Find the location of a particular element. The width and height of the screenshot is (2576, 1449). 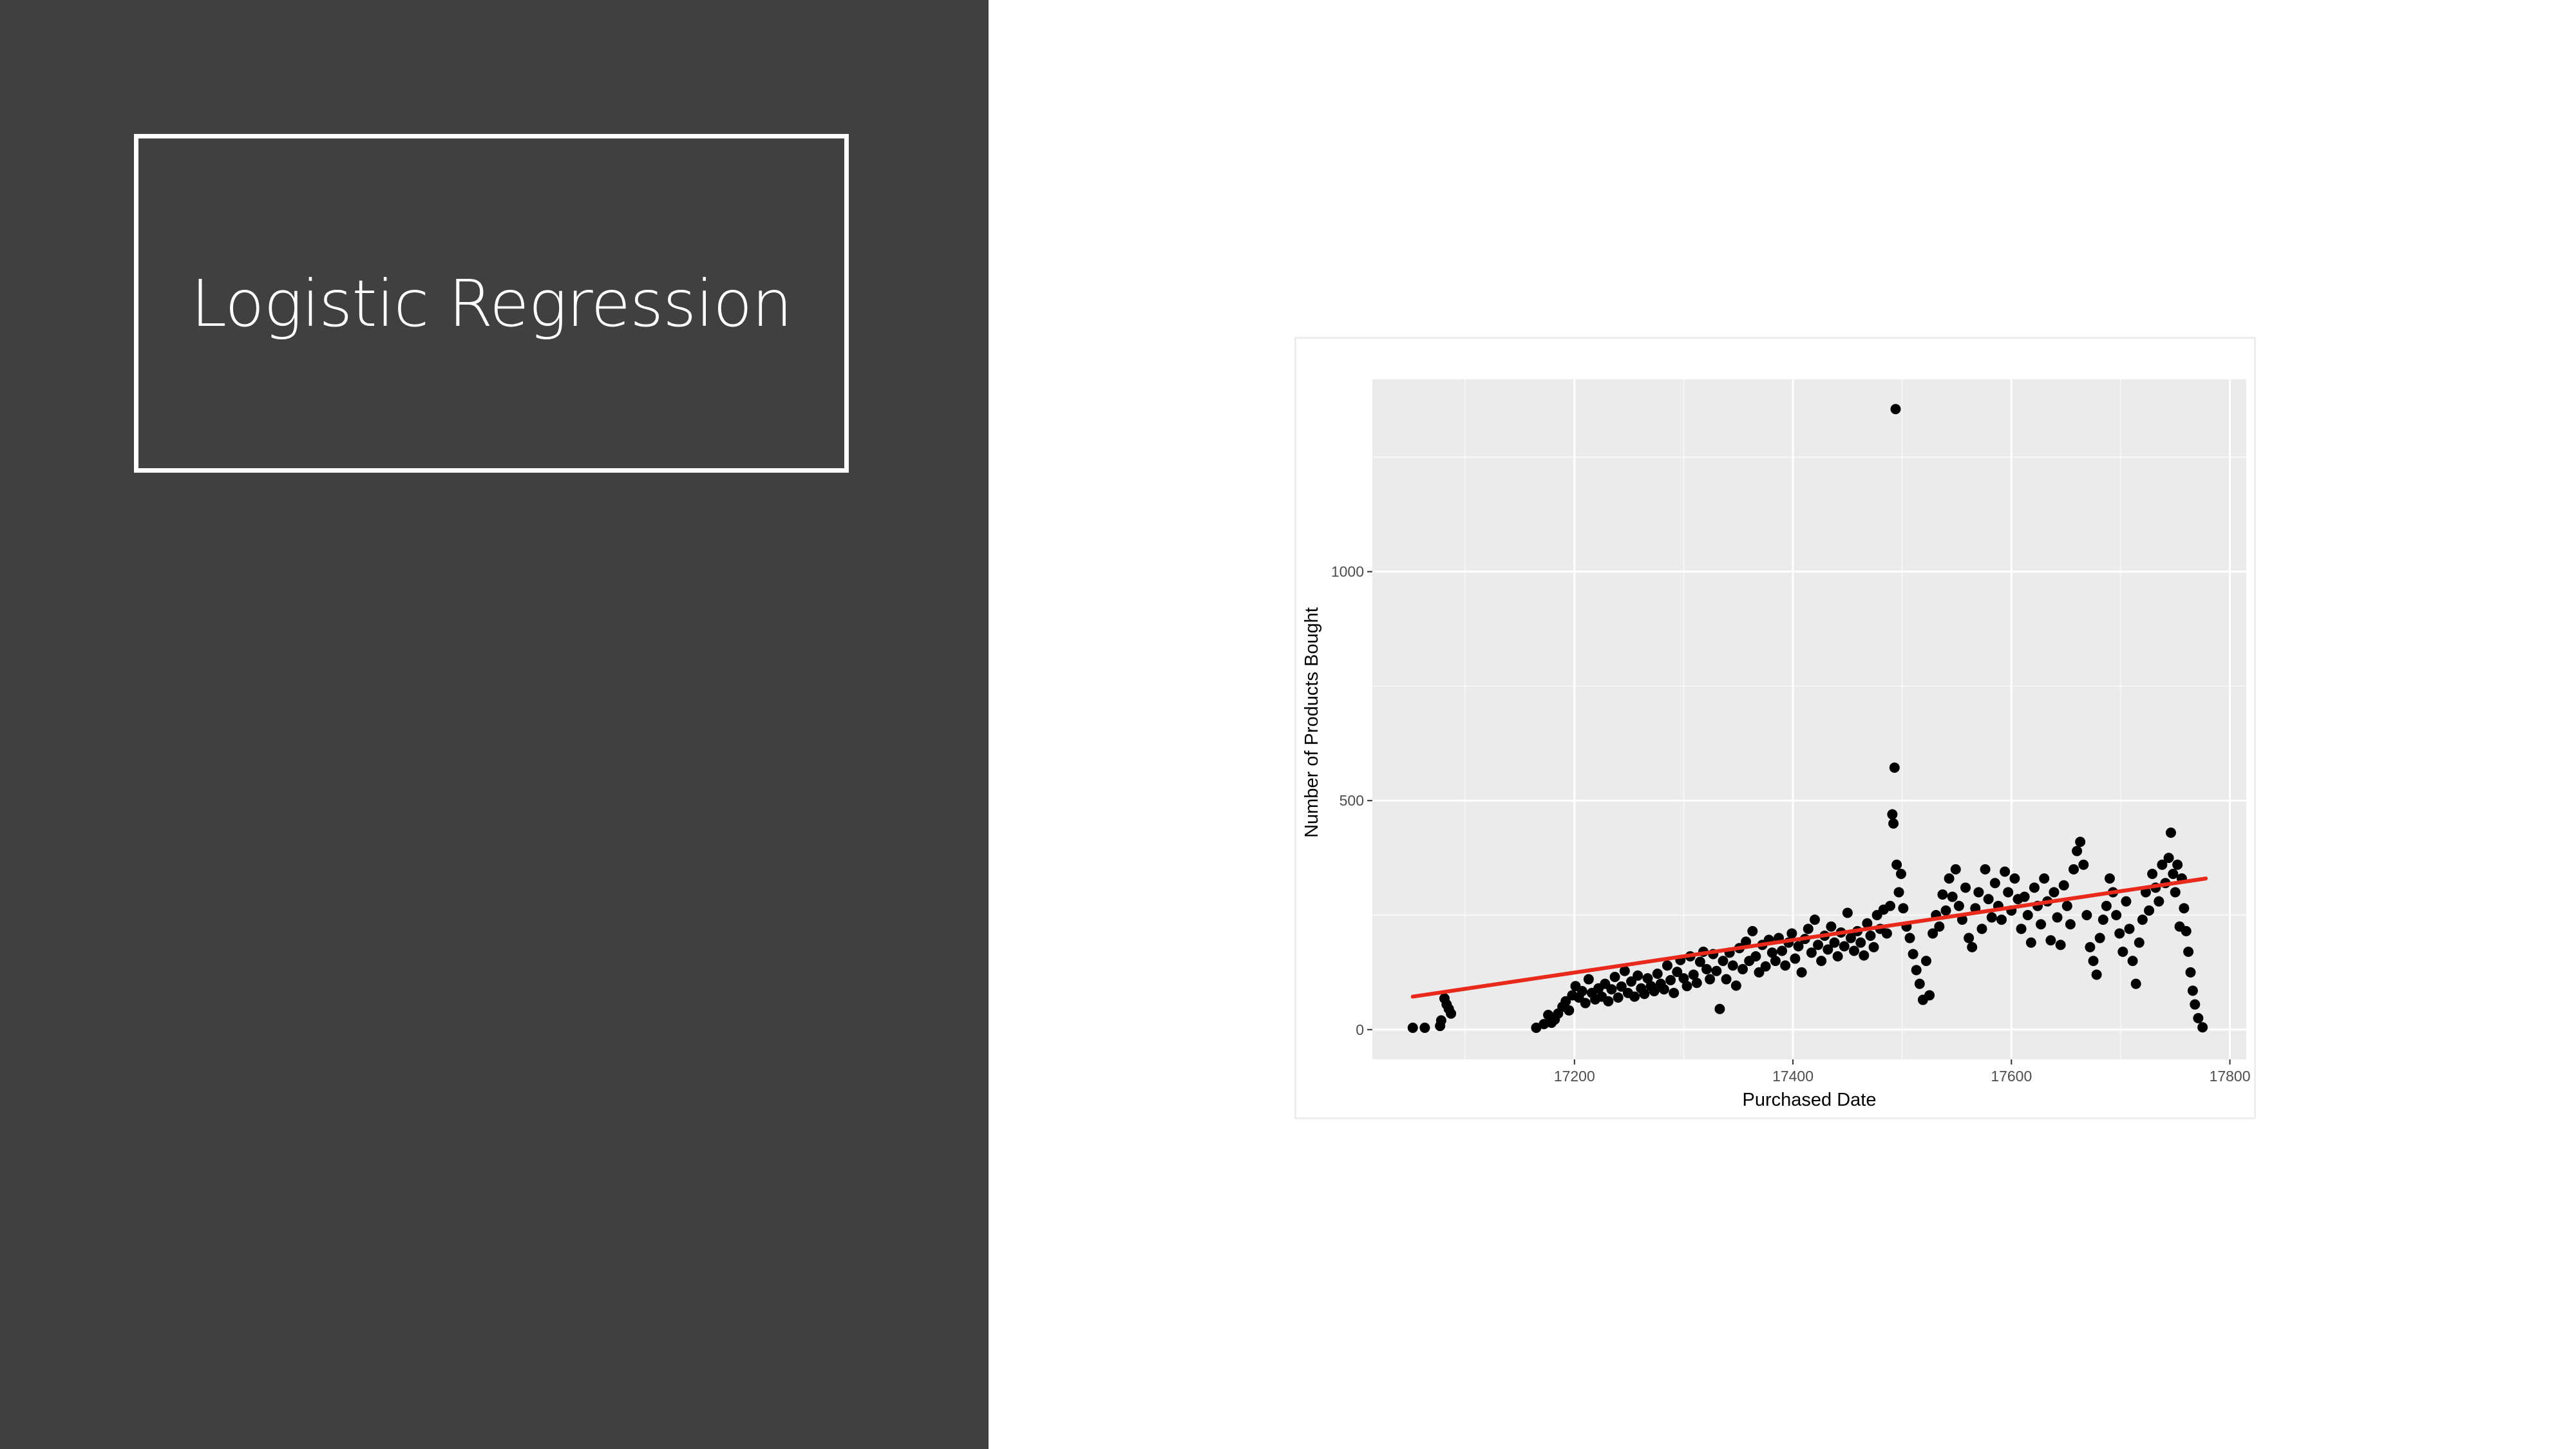

data-points is located at coordinates (1807, 718).